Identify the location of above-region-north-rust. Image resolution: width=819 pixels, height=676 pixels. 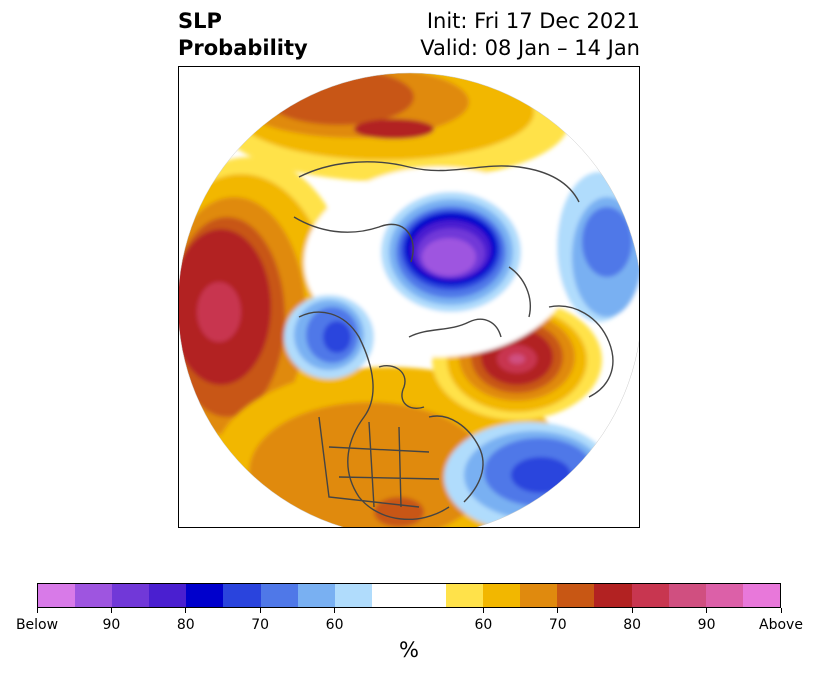
(339, 99).